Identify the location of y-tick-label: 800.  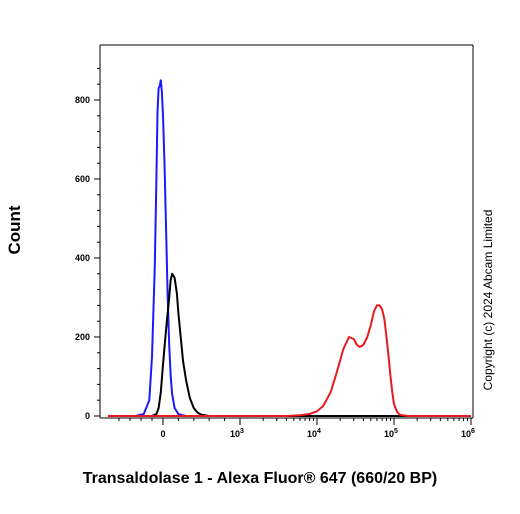
(82, 100).